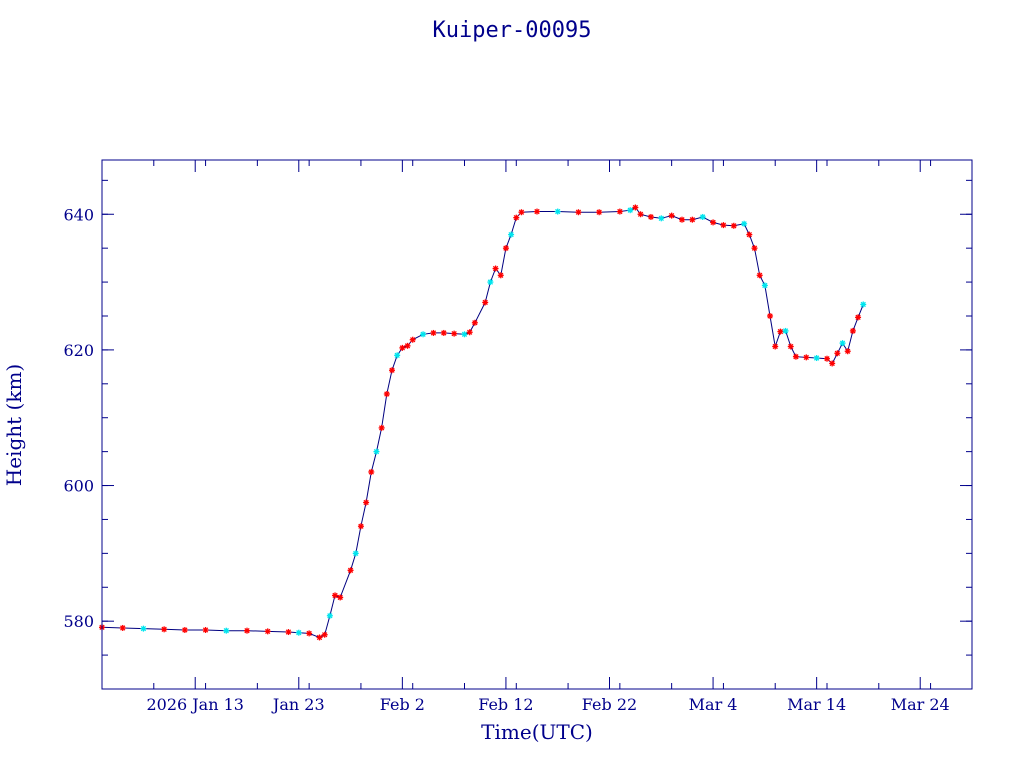 This screenshot has height=768, width=1024. What do you see at coordinates (920, 704) in the screenshot?
I see `x-tick-label: Mar 24` at bounding box center [920, 704].